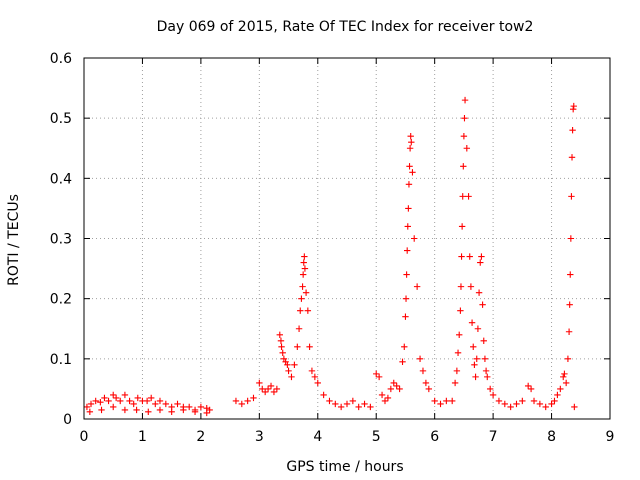  What do you see at coordinates (434, 437) in the screenshot?
I see `x-tick-label: 6` at bounding box center [434, 437].